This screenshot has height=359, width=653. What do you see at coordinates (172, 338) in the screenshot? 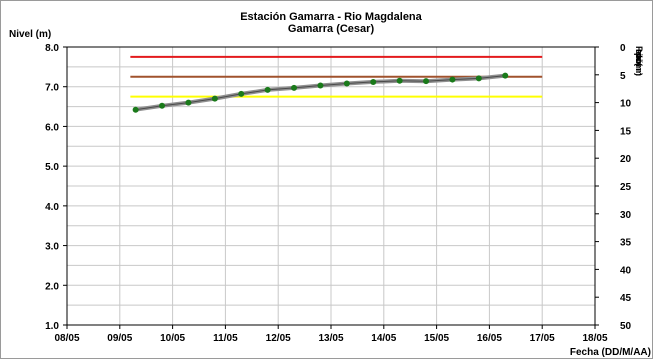
I see `x-tick-label: 10/05` at bounding box center [172, 338].